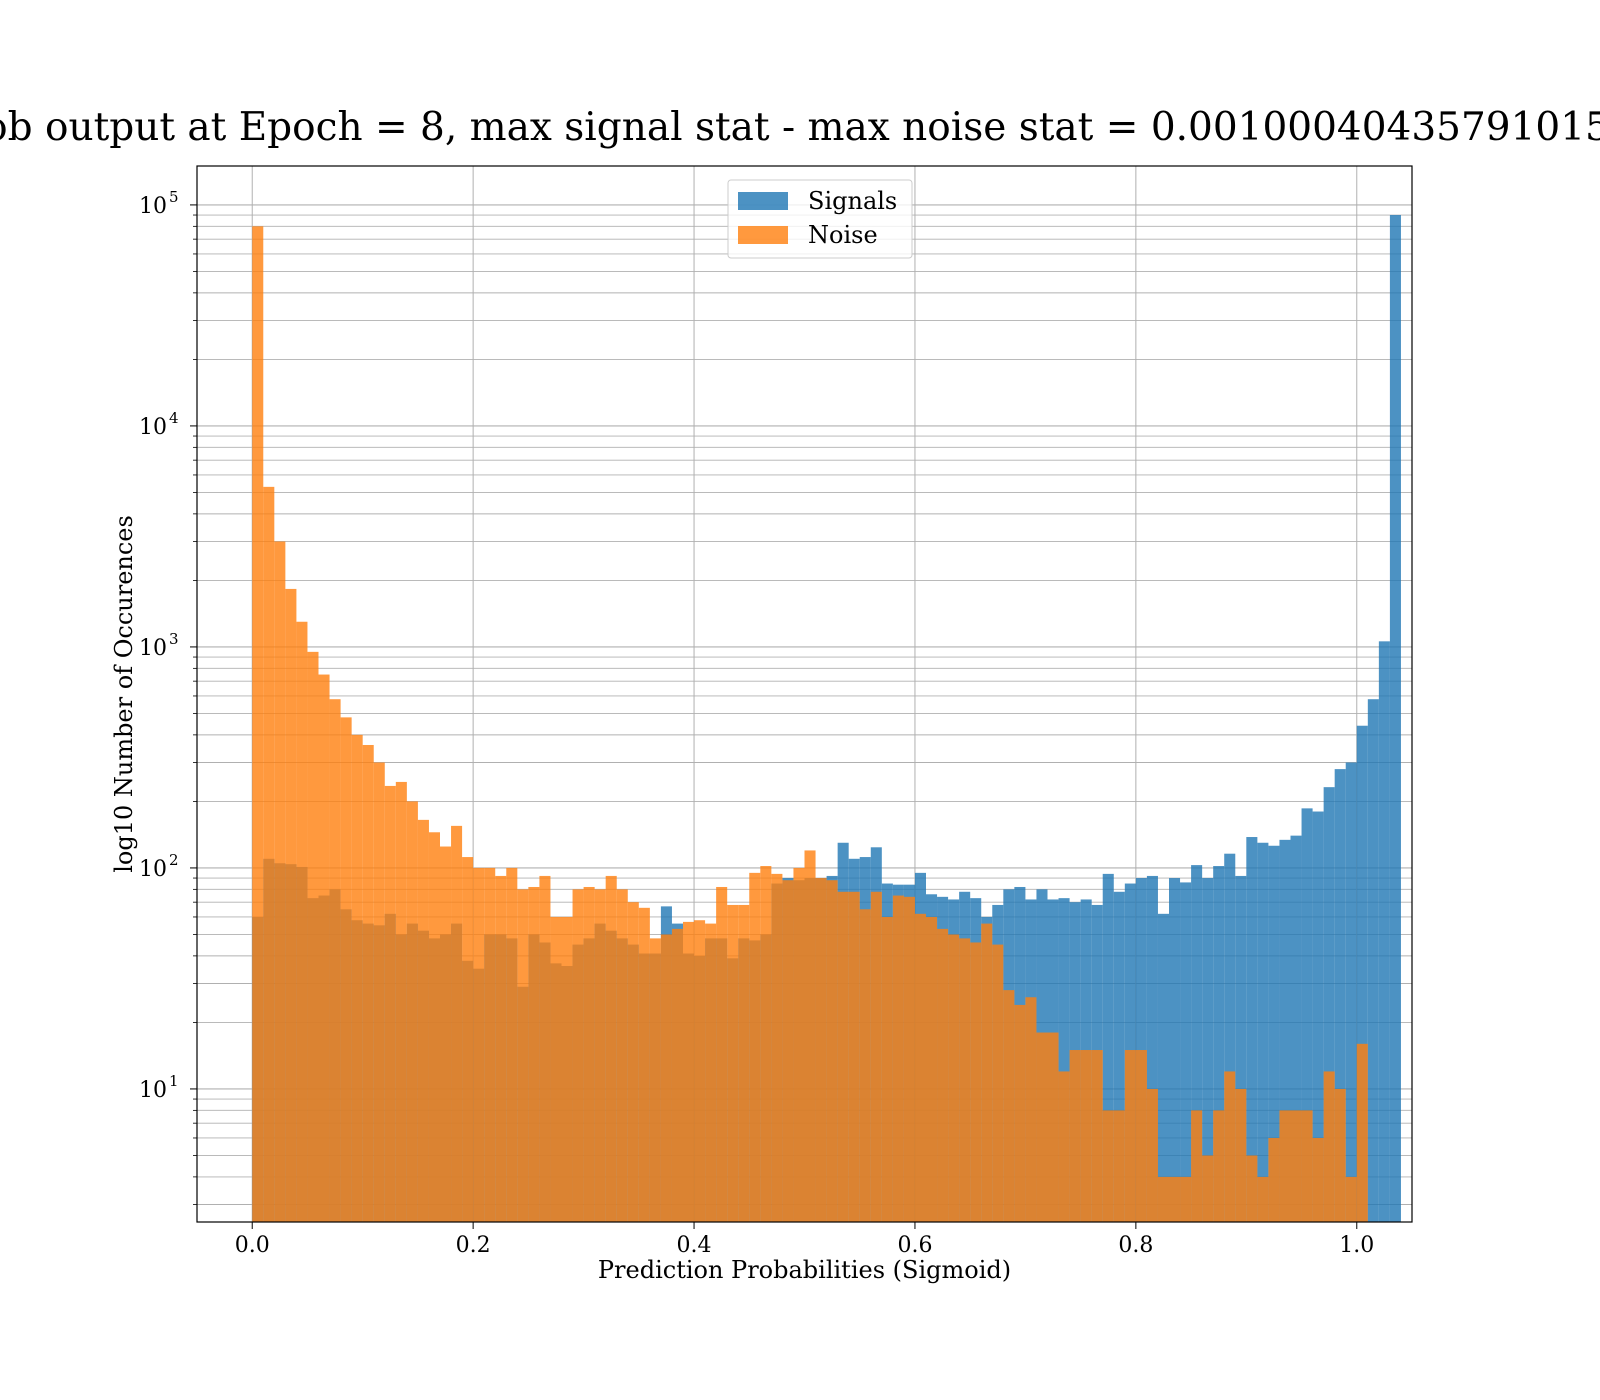 This screenshot has width=1600, height=1400. What do you see at coordinates (914, 1245) in the screenshot?
I see `x-tick-label: 0.6` at bounding box center [914, 1245].